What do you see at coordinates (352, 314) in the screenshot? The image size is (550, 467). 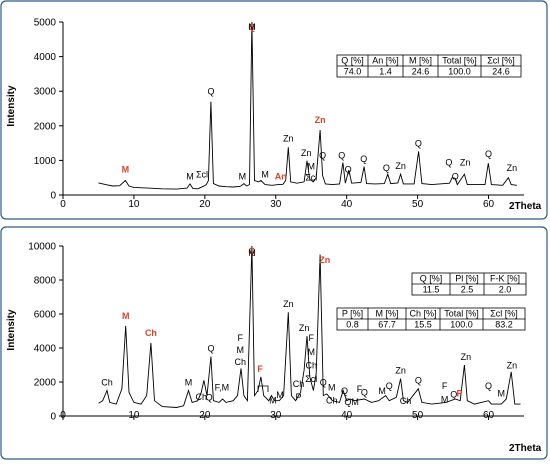 I see `composition-table-cell: P [%]` at bounding box center [352, 314].